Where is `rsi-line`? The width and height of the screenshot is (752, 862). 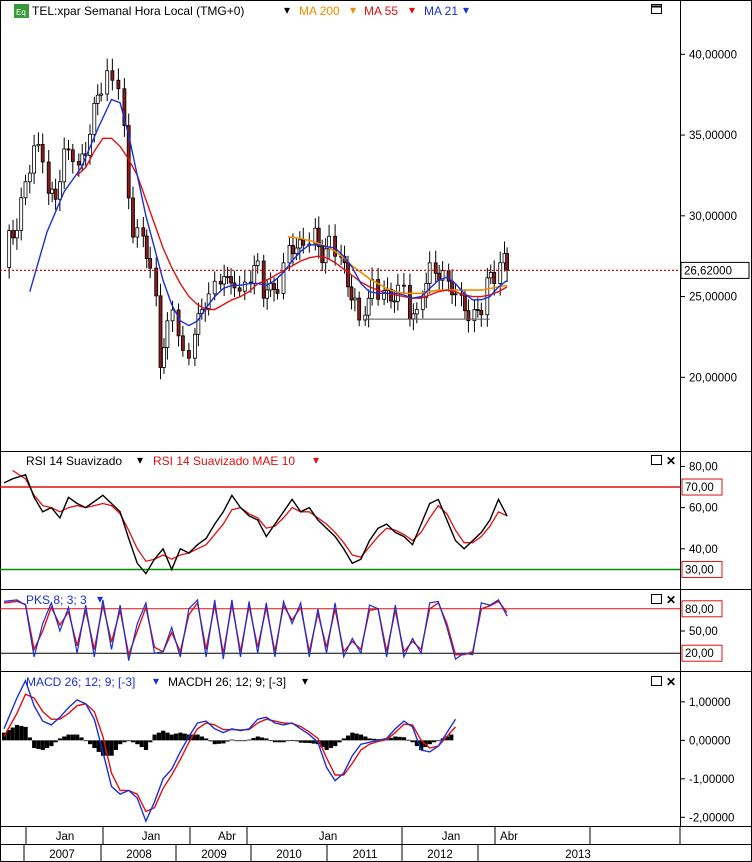
rsi-line is located at coordinates (255, 524).